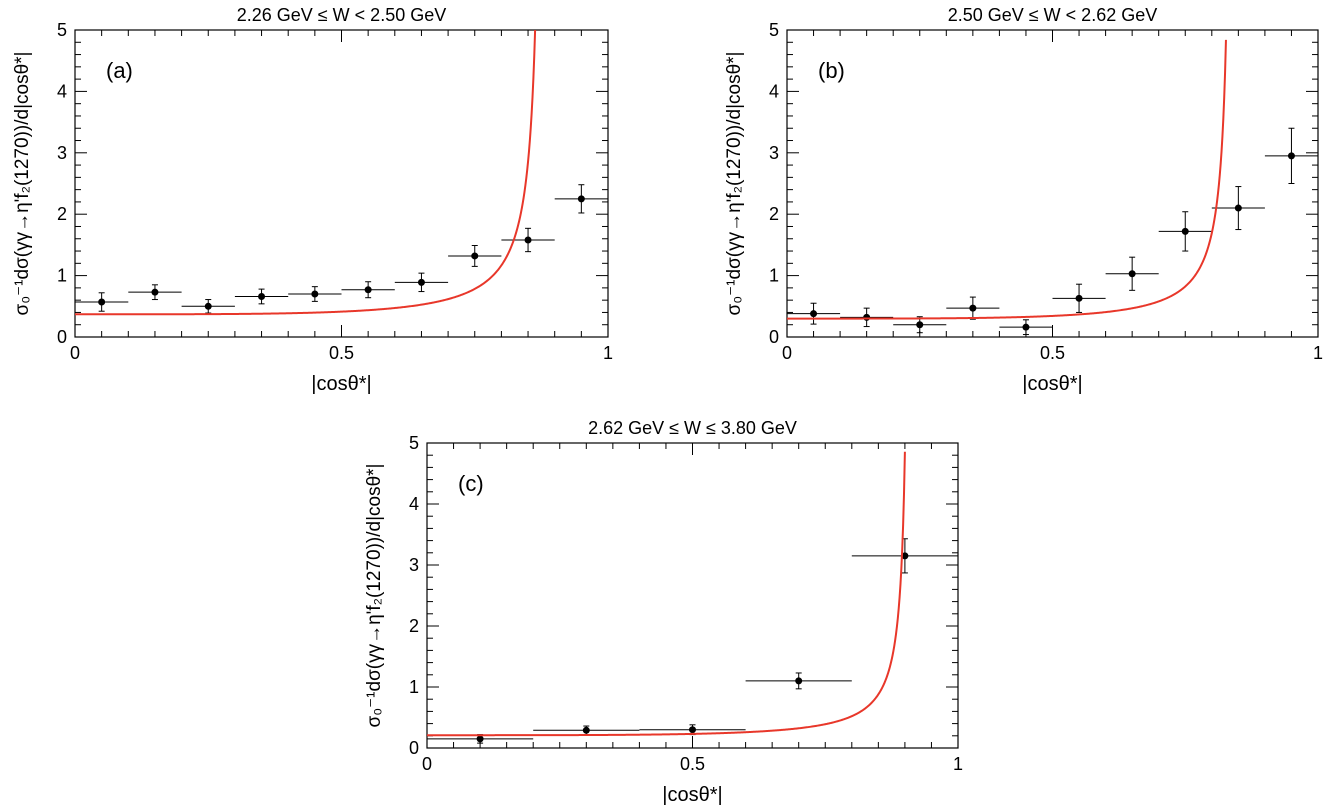 The image size is (1338, 810). I want to click on panel-label: (a), so click(119, 70).